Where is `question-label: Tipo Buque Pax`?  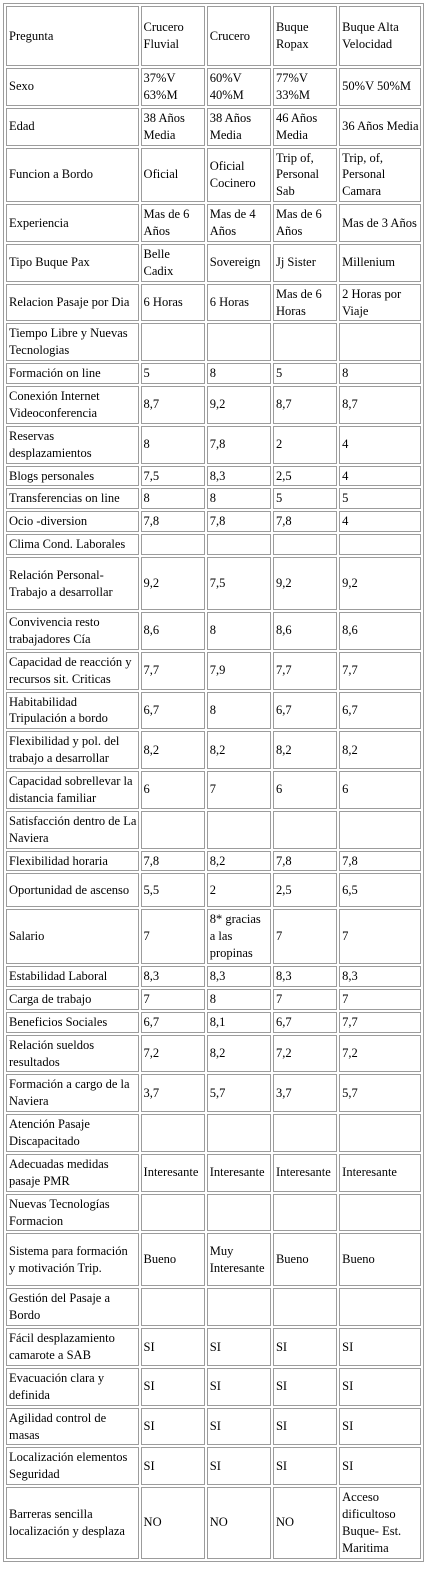 question-label: Tipo Buque Pax is located at coordinates (49, 262).